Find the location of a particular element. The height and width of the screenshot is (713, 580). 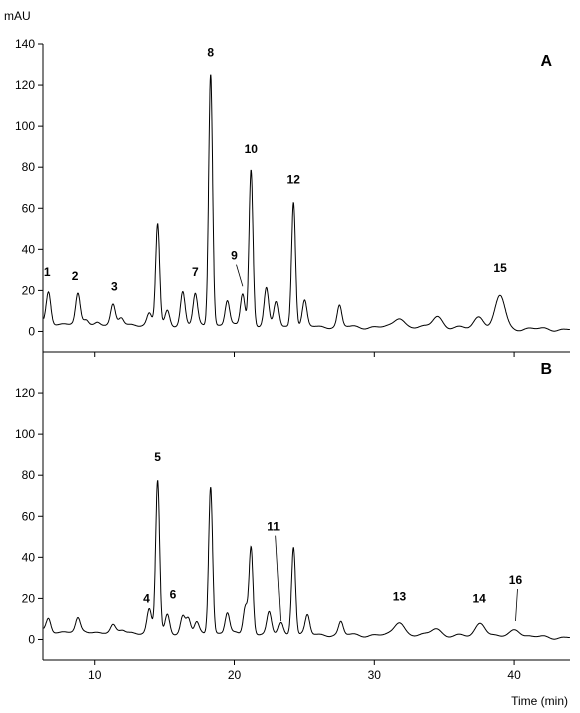

x-tick-label: 20 is located at coordinates (235, 675).